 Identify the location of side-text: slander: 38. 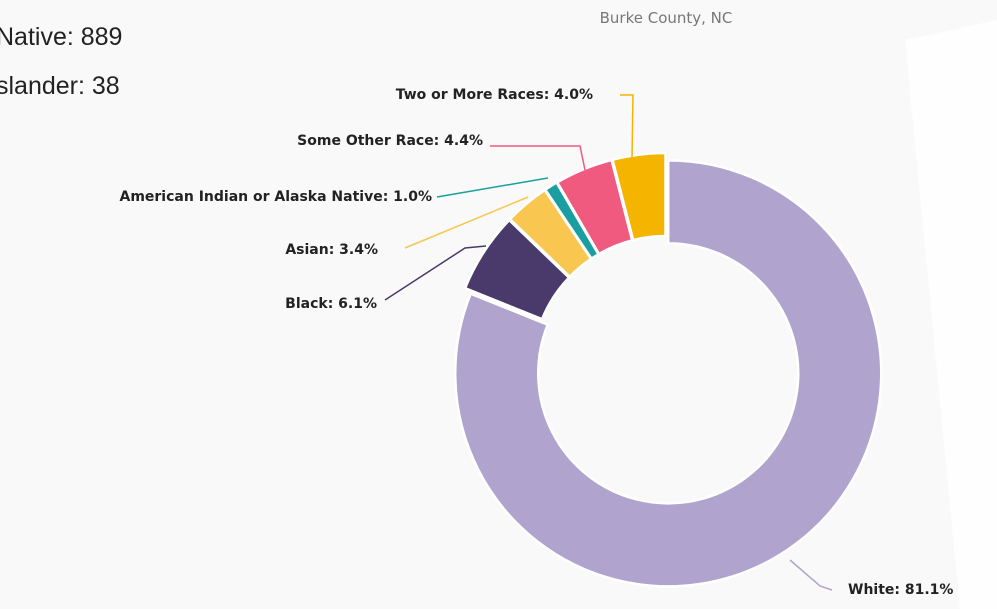
(60, 86).